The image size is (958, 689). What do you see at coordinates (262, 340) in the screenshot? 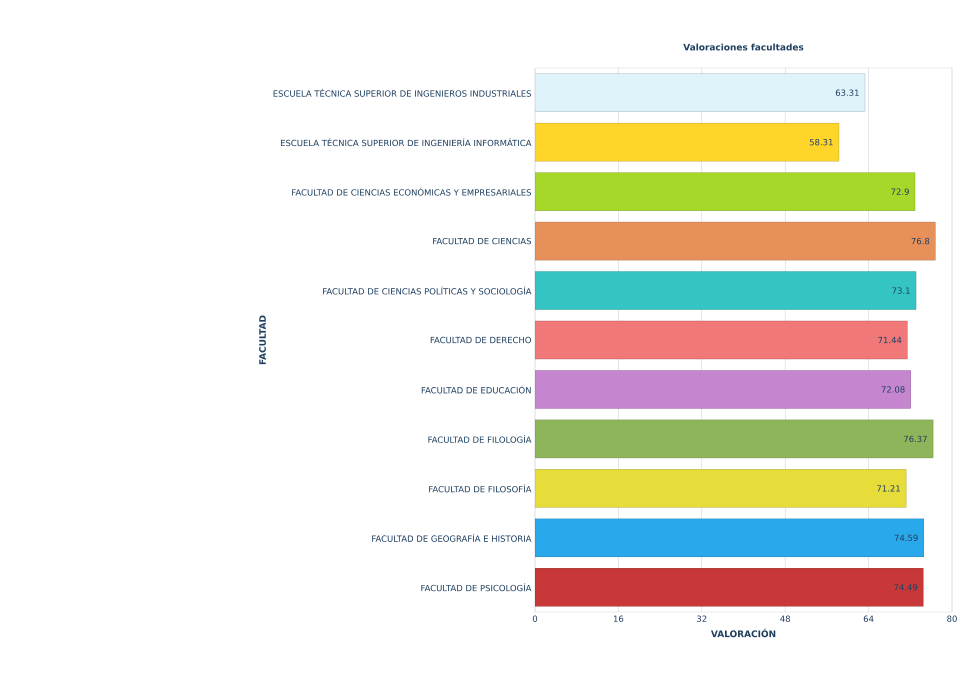
I see `y-axis-title: FACULTAD` at bounding box center [262, 340].